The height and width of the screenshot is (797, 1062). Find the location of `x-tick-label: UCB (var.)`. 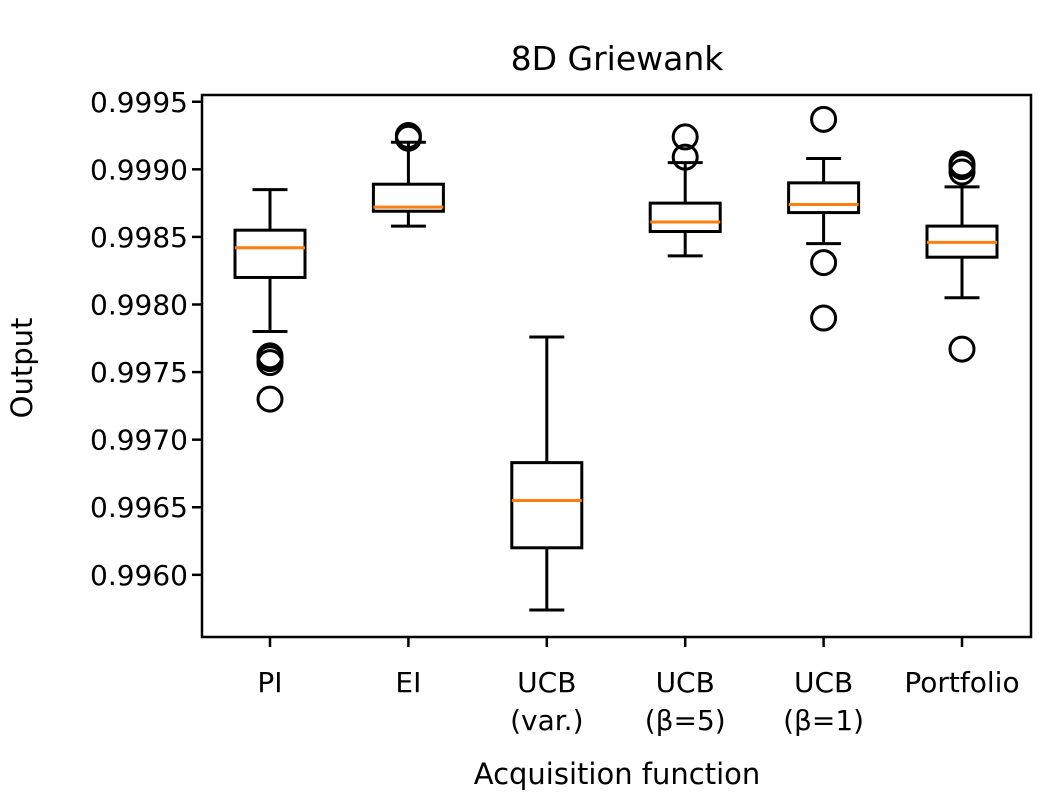

x-tick-label: UCB (var.) is located at coordinates (546, 701).